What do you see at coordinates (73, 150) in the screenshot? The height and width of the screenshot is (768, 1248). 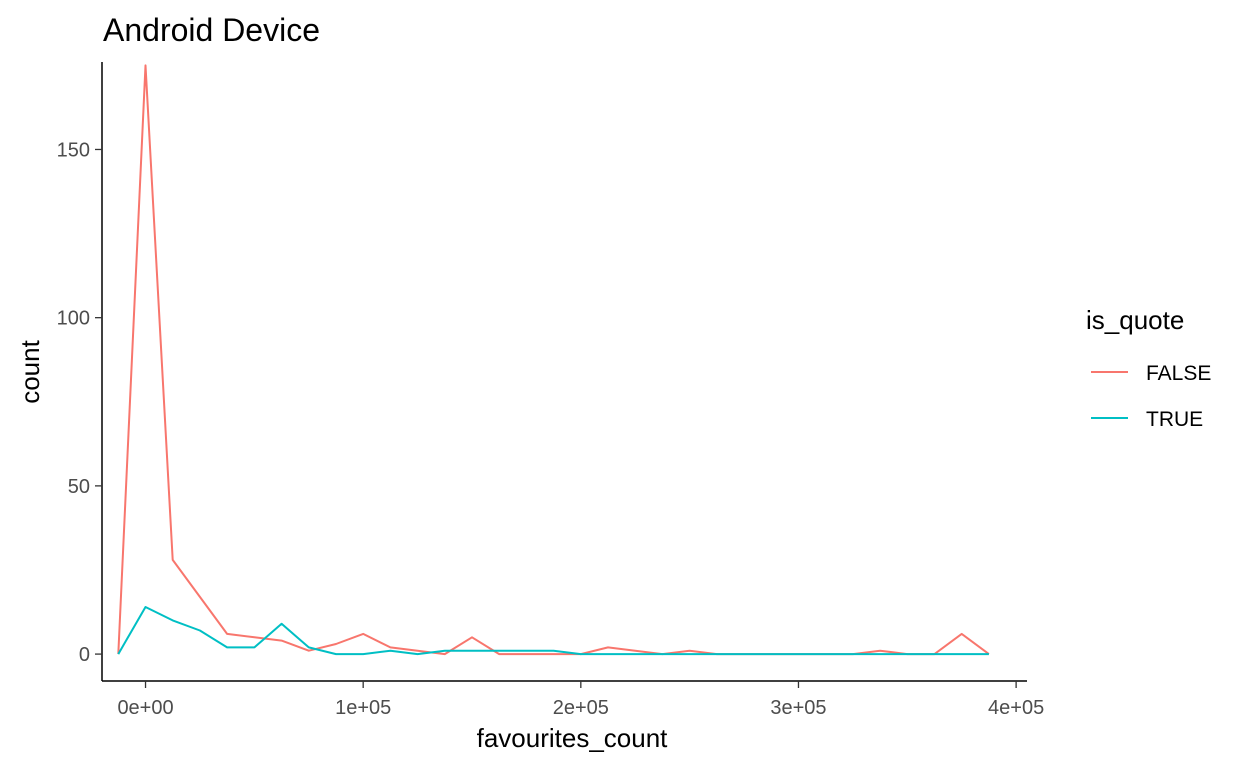 I see `y-tick-label: 150` at bounding box center [73, 150].